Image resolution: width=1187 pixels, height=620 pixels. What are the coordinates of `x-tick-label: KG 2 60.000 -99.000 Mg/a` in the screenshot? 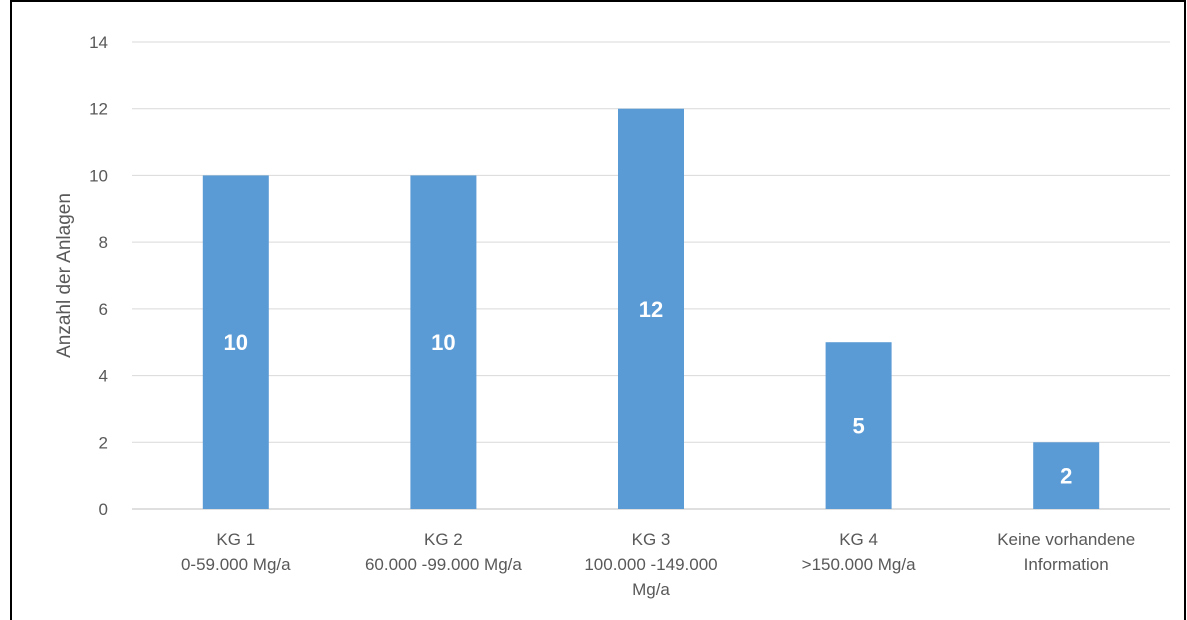 It's located at (443, 552).